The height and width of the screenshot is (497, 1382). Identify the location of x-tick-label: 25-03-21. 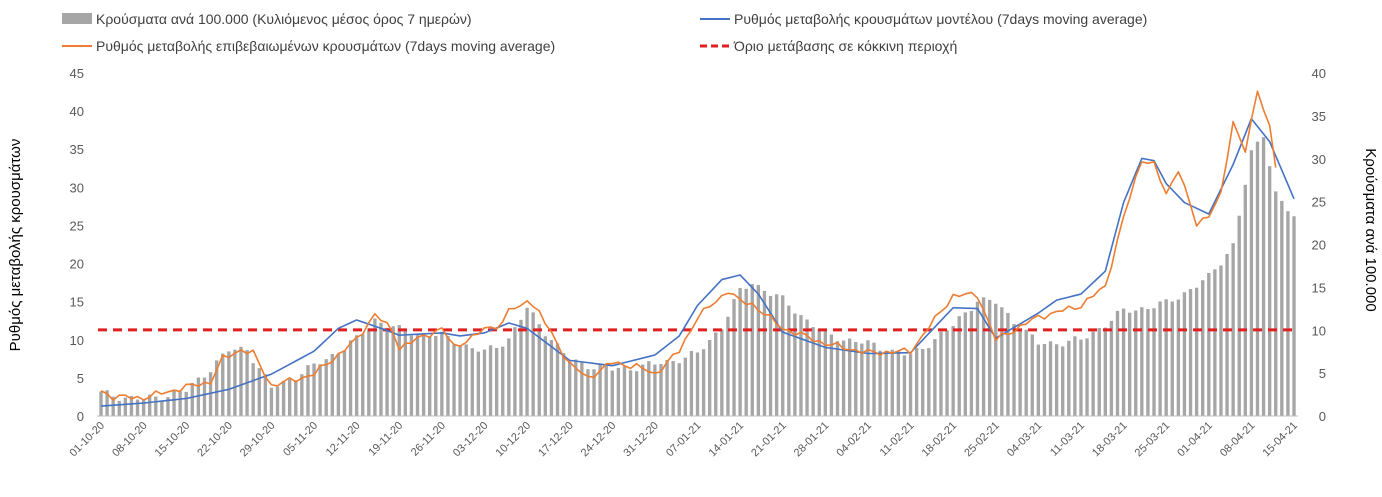
(1153, 440).